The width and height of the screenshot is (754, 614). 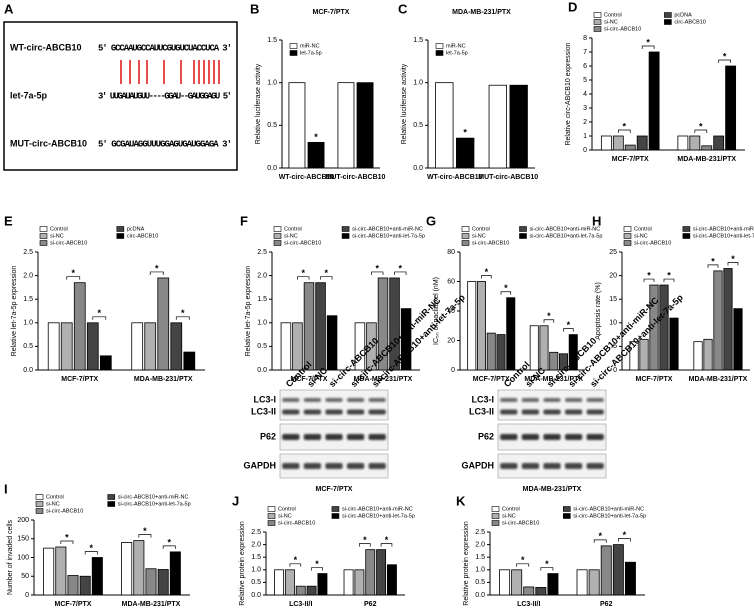 What do you see at coordinates (259, 465) in the screenshot?
I see `row-label: GAPDH` at bounding box center [259, 465].